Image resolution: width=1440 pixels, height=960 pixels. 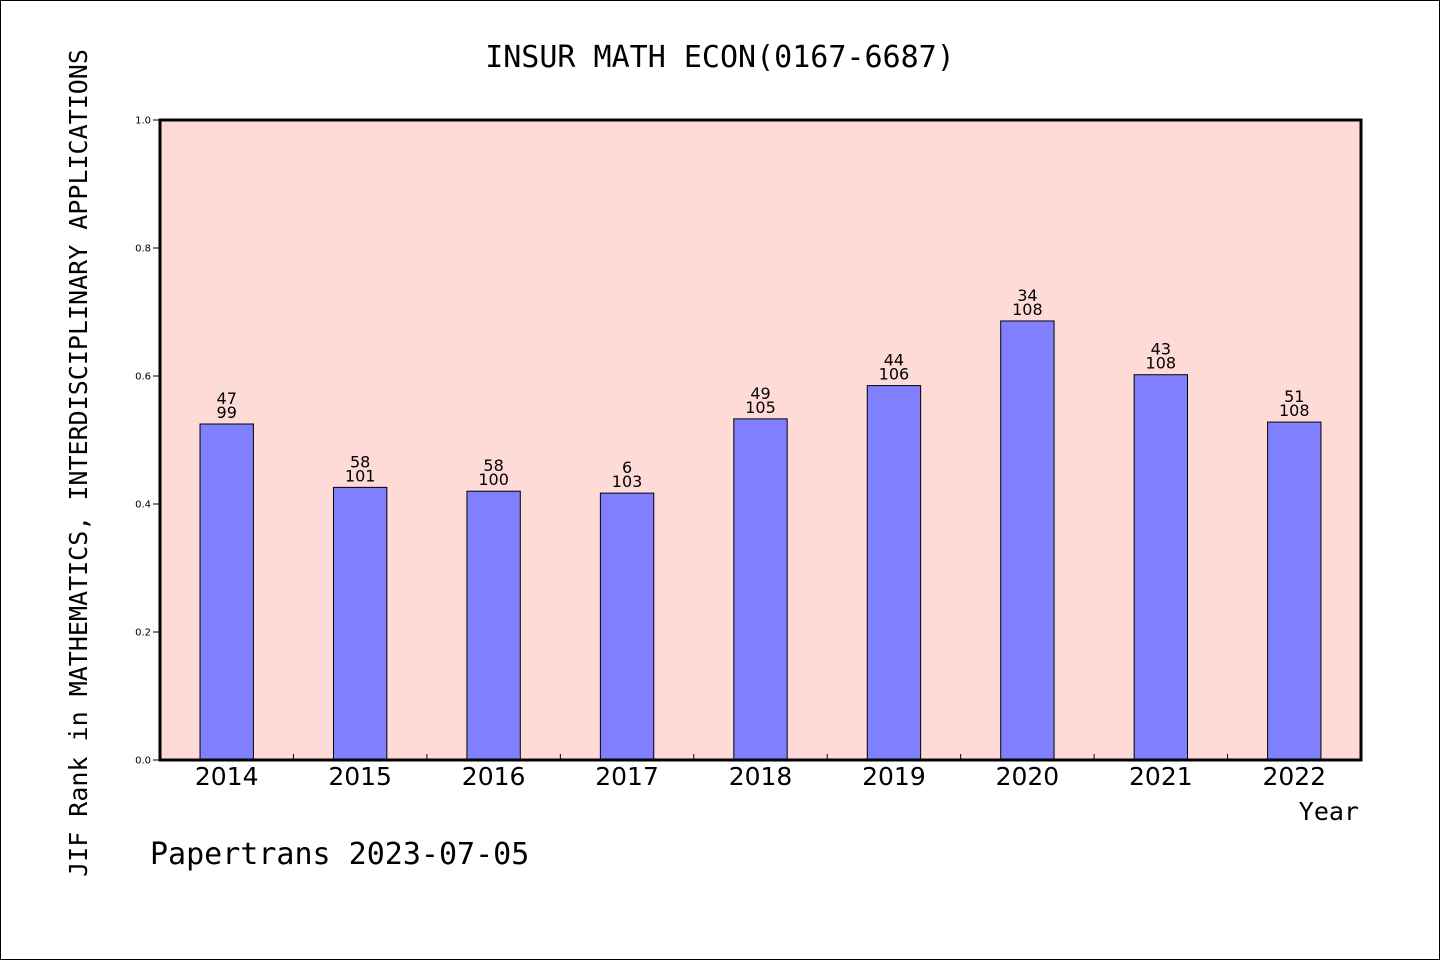 What do you see at coordinates (761, 776) in the screenshot?
I see `x-tick-label: 2018` at bounding box center [761, 776].